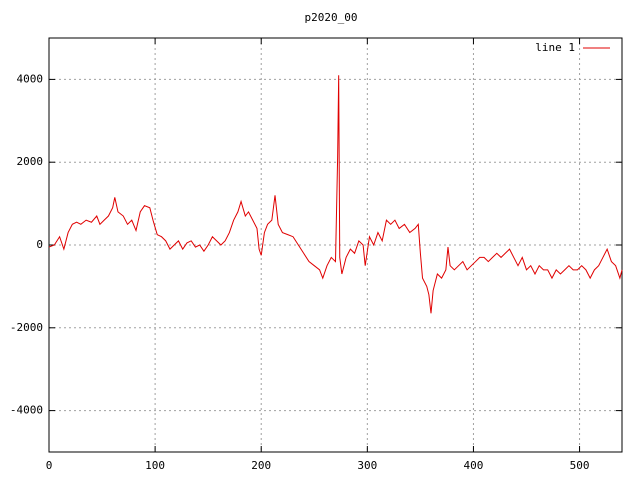  What do you see at coordinates (261, 465) in the screenshot?
I see `x-tick-label: 200` at bounding box center [261, 465].